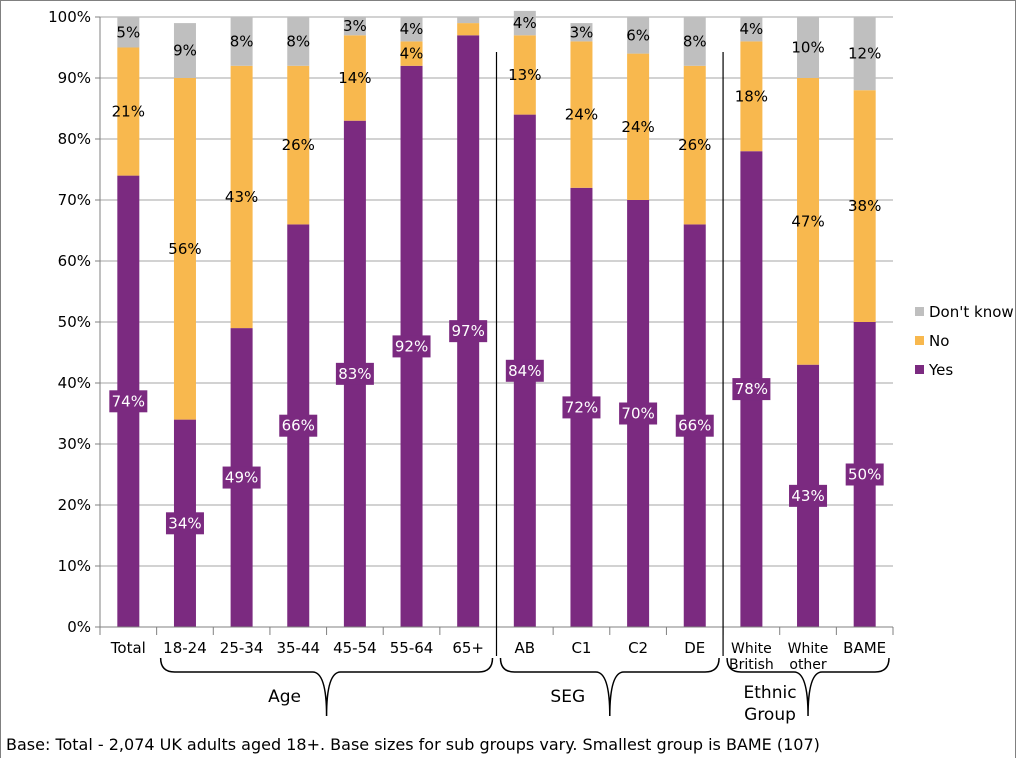  Describe the element at coordinates (971, 312) in the screenshot. I see `legend-label: Don't know` at that location.